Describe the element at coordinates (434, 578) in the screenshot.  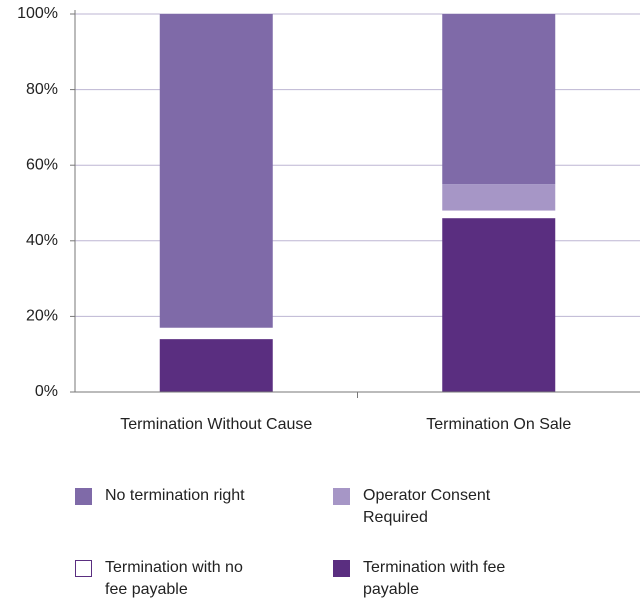
I see `legend-label: Termination with fee payable` at that location.